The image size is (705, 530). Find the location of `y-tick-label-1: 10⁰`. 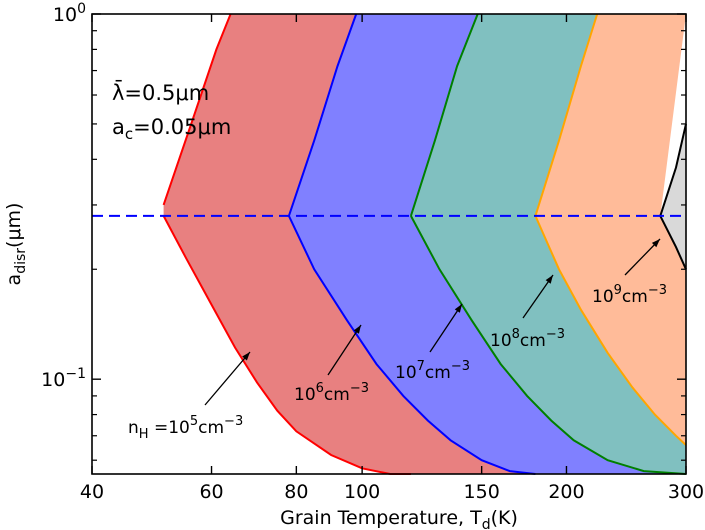

y-tick-label-1: 10⁰ is located at coordinates (69, 13).